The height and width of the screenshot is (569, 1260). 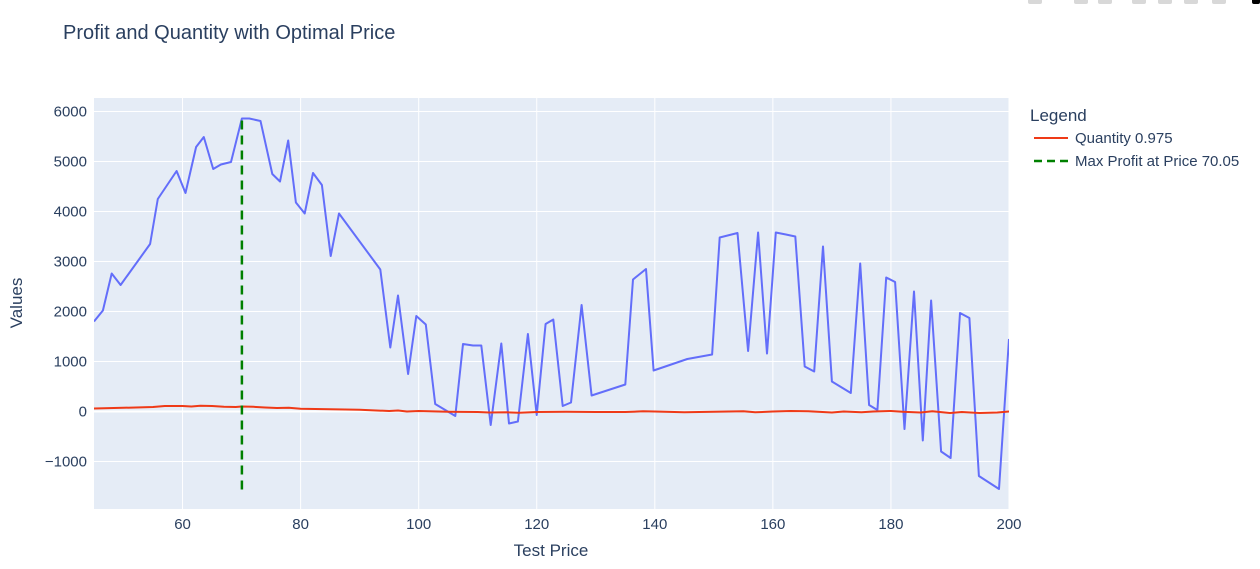 What do you see at coordinates (551, 409) in the screenshot?
I see `series-line-quantity` at bounding box center [551, 409].